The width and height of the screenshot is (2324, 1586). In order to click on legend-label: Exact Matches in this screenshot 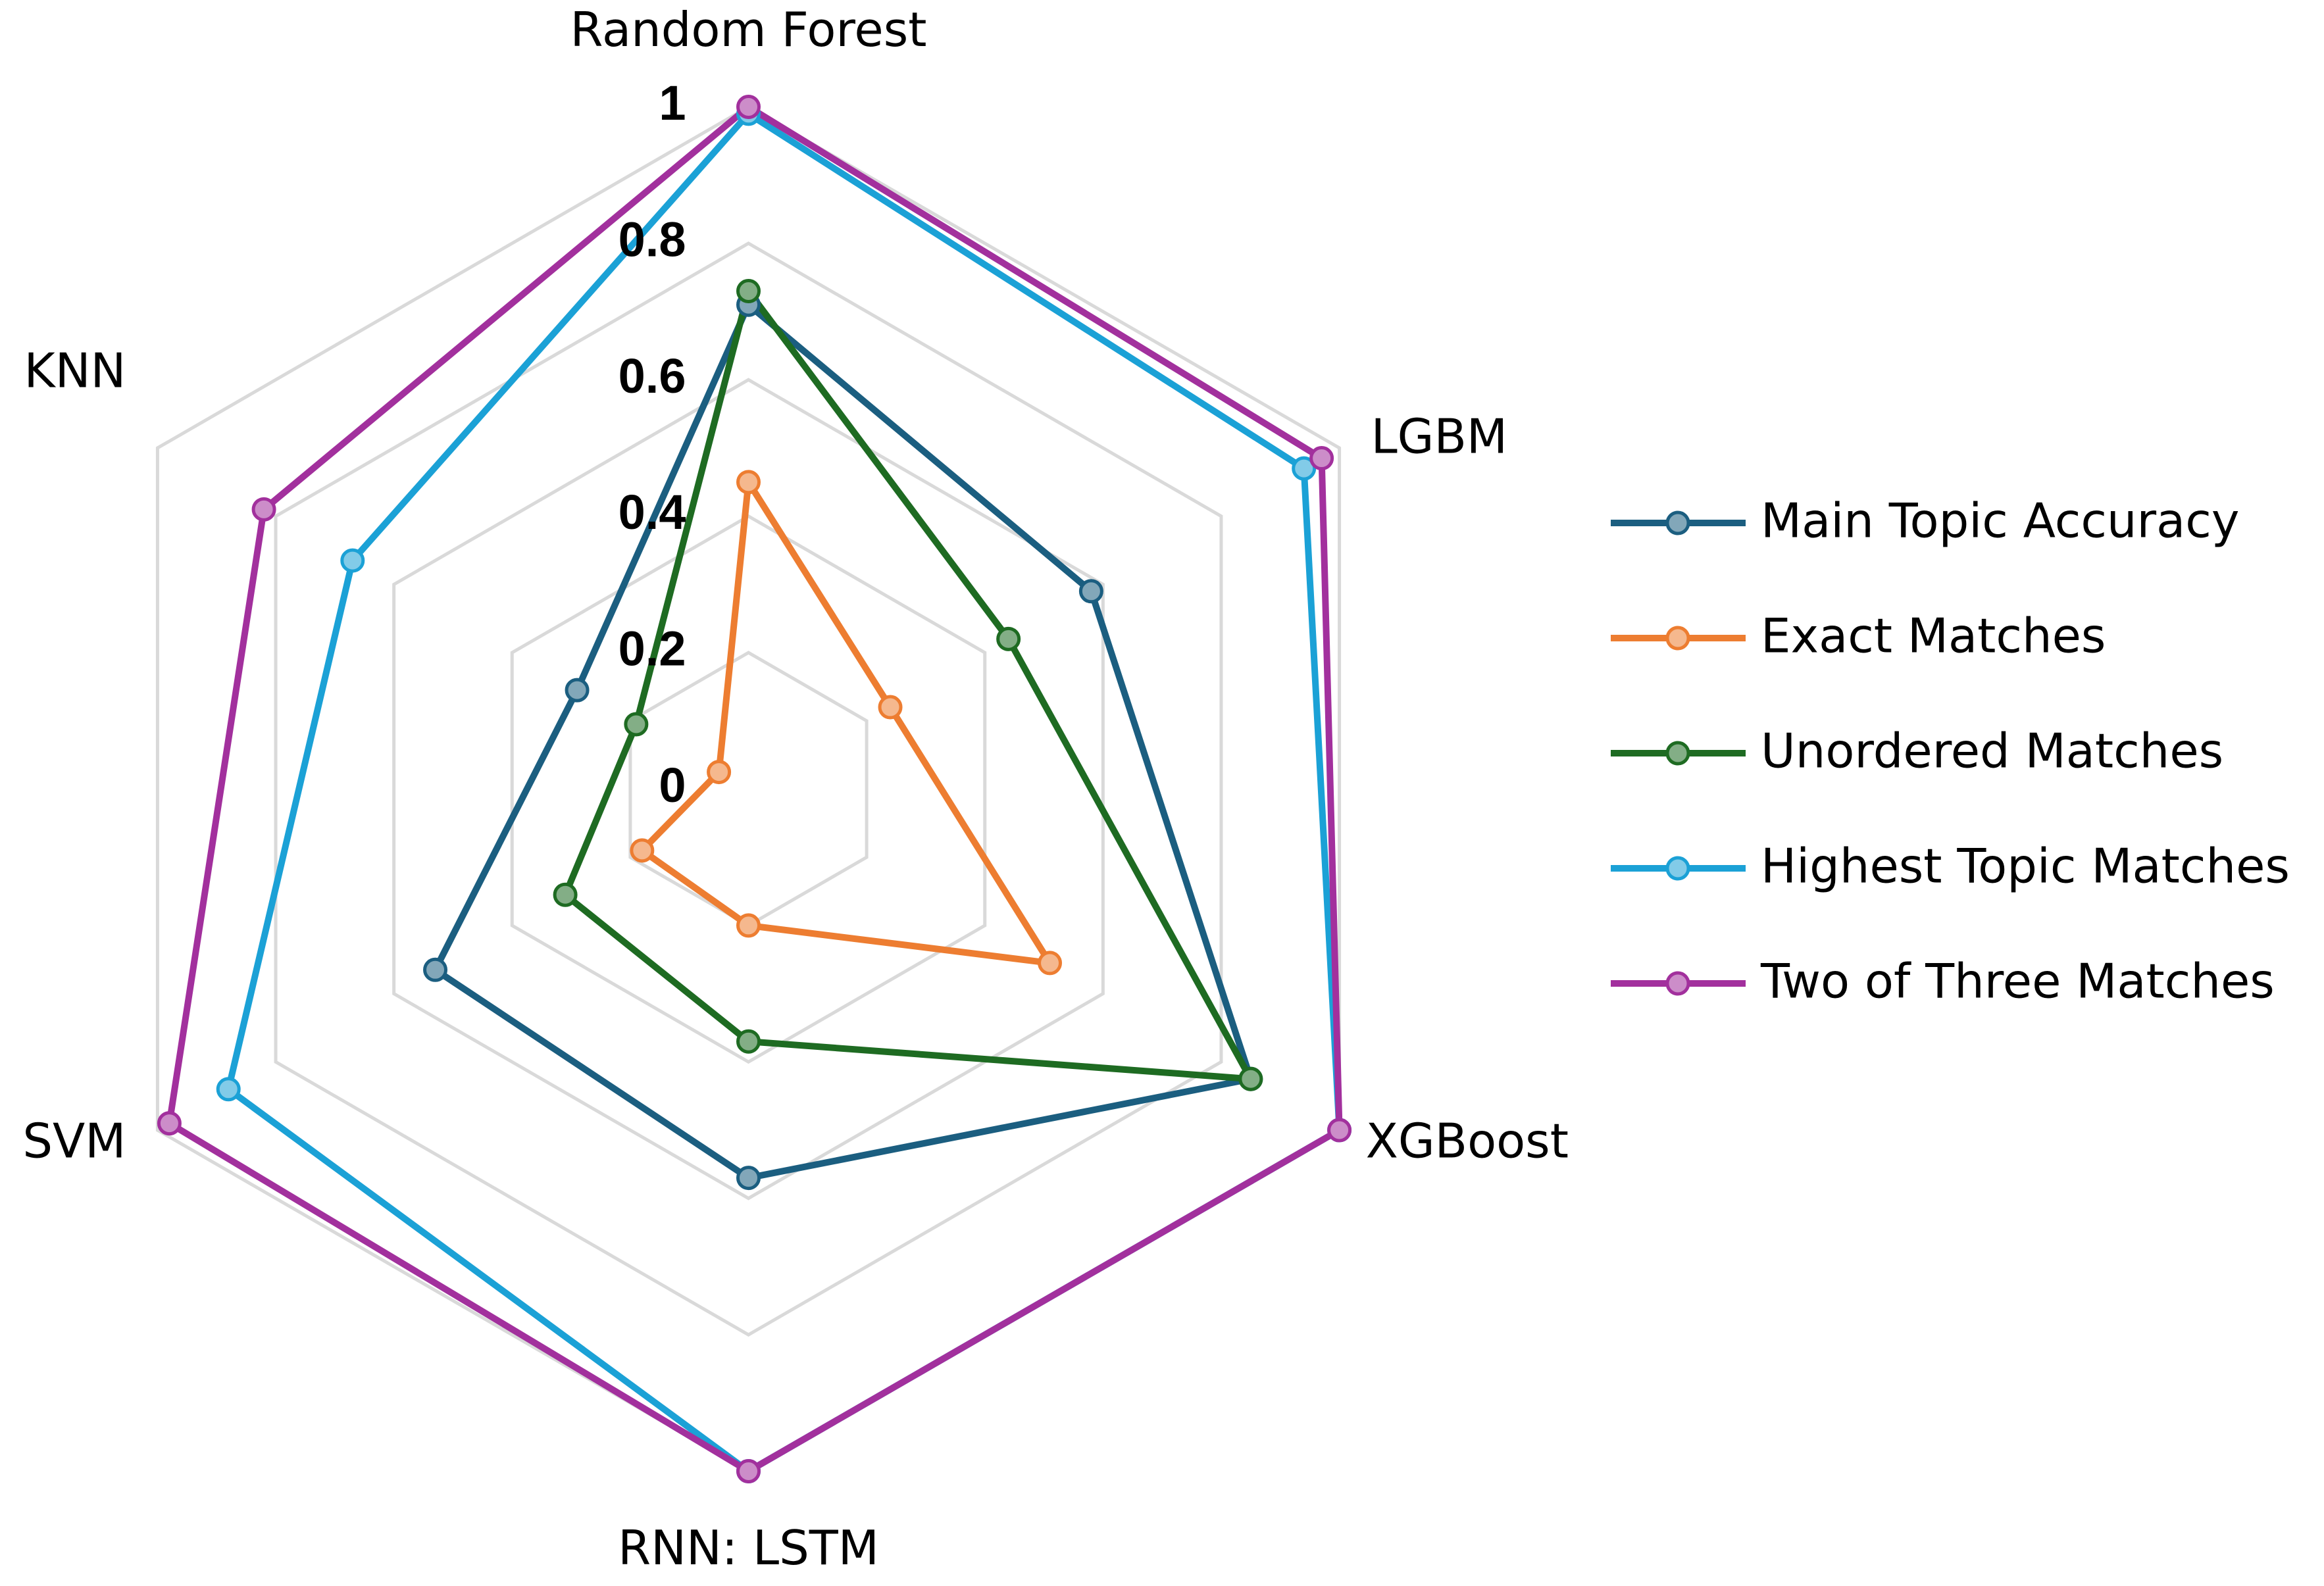, I will do `click(1934, 636)`.